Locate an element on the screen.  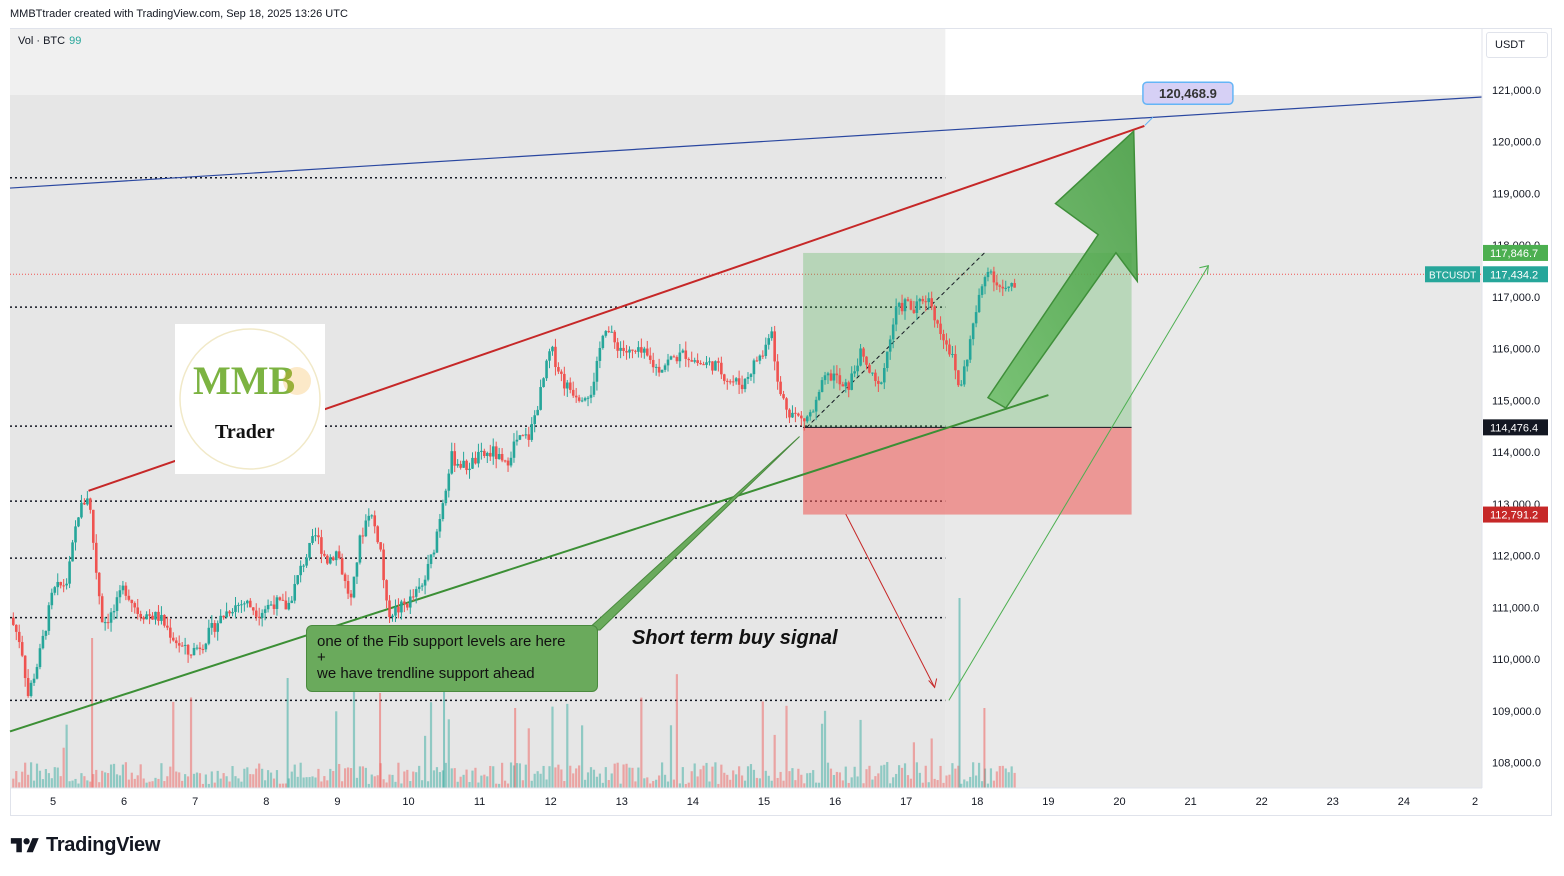
logo-text-bottom: Trader is located at coordinates (245, 432).